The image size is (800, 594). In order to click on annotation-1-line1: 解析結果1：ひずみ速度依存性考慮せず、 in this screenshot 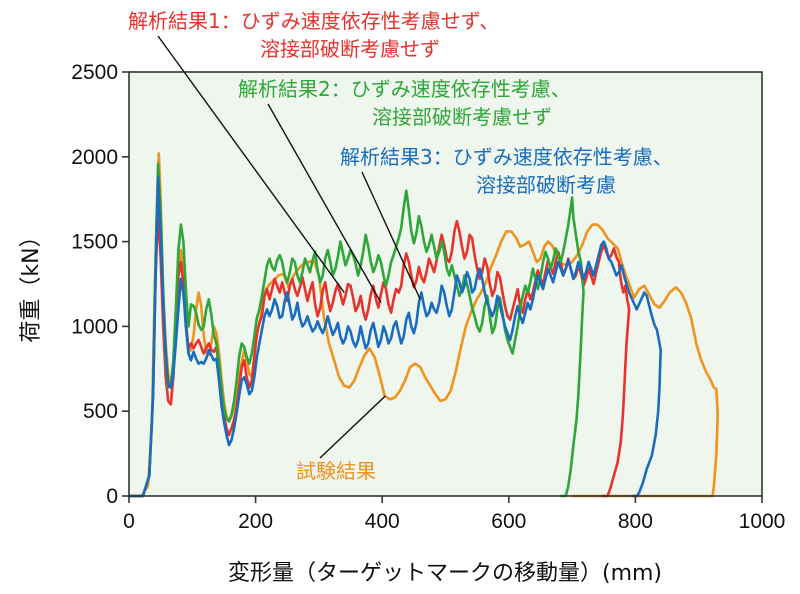, I will do `click(313, 21)`.